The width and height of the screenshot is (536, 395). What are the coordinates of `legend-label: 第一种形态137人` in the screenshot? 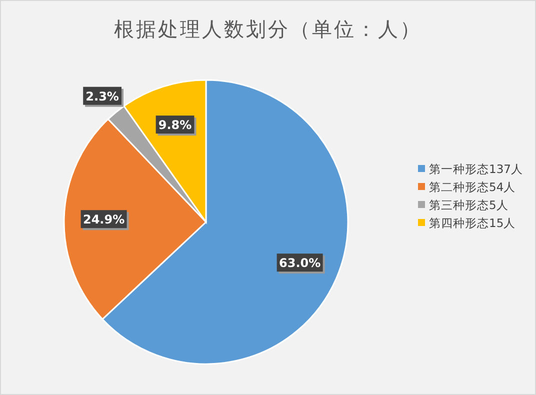 It's located at (476, 169).